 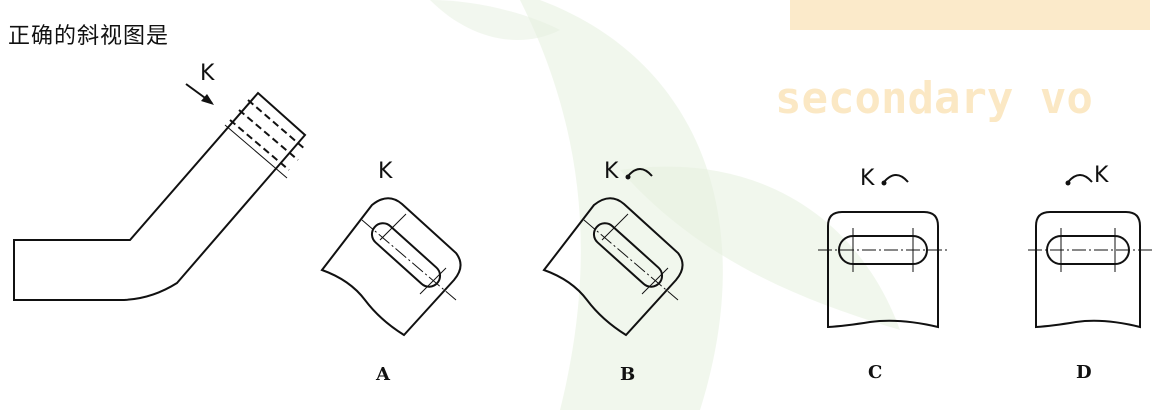 I want to click on watermark-text: secondary vo, so click(x=934, y=98).